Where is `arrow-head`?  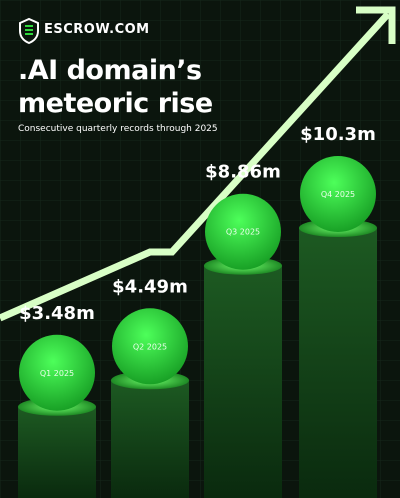
arrow-head is located at coordinates (376, 25).